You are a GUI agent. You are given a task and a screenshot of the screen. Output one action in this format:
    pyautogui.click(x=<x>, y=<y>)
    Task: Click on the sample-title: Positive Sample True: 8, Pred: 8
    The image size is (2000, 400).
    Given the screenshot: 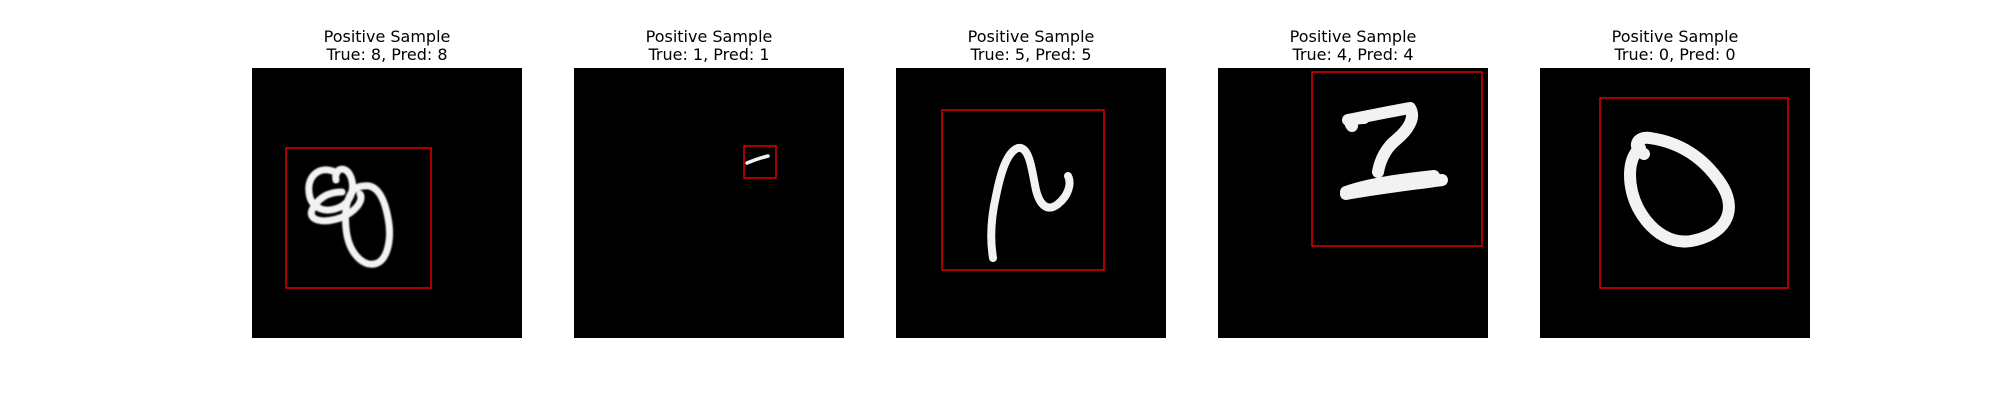 What is the action you would take?
    pyautogui.click(x=387, y=46)
    